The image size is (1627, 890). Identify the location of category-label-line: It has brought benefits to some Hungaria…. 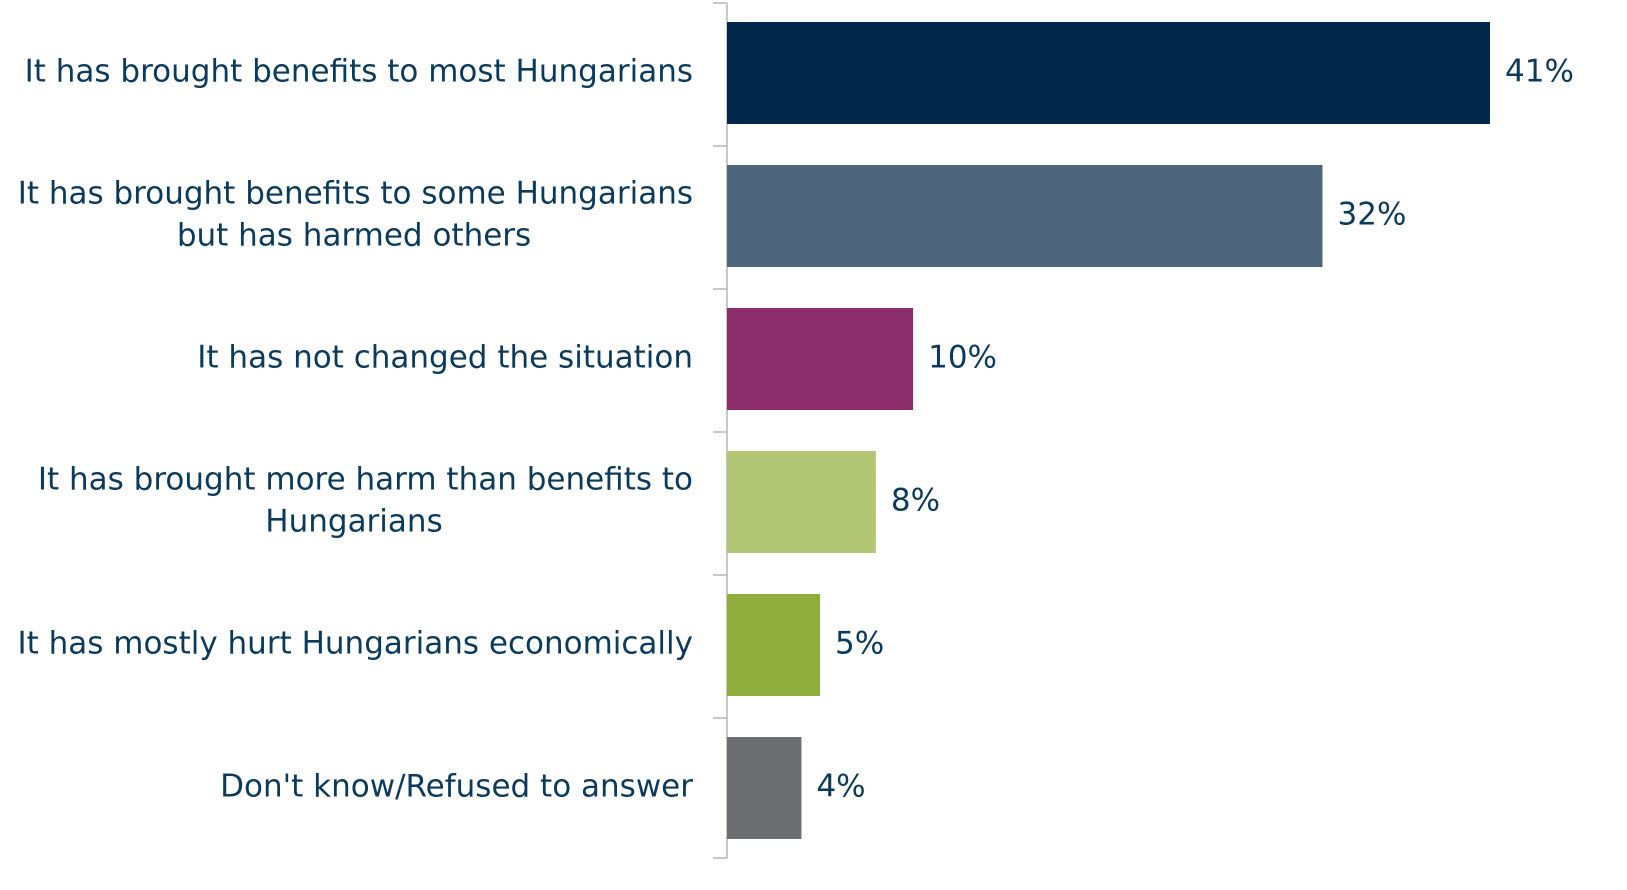
(355, 194).